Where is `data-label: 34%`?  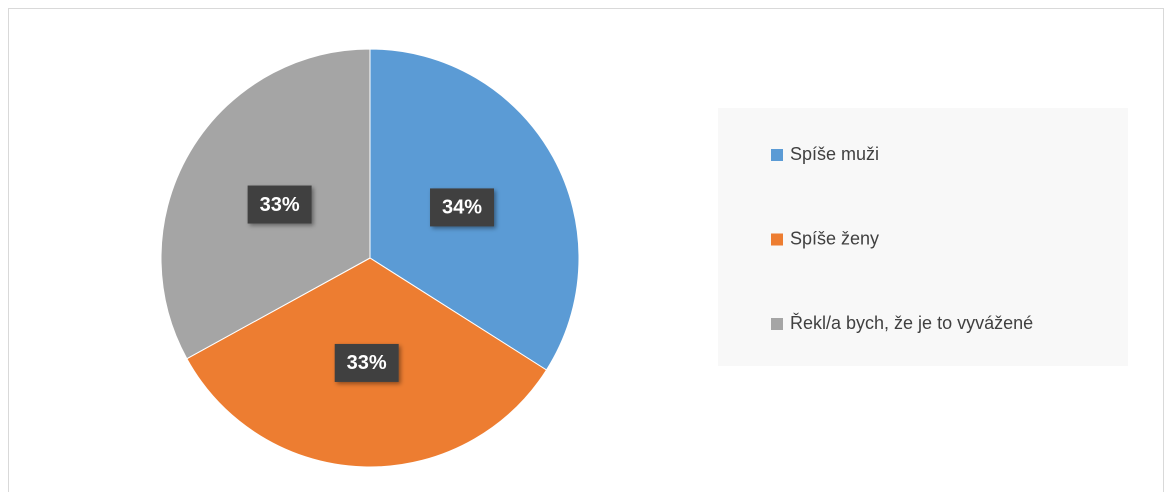
data-label: 34% is located at coordinates (462, 208).